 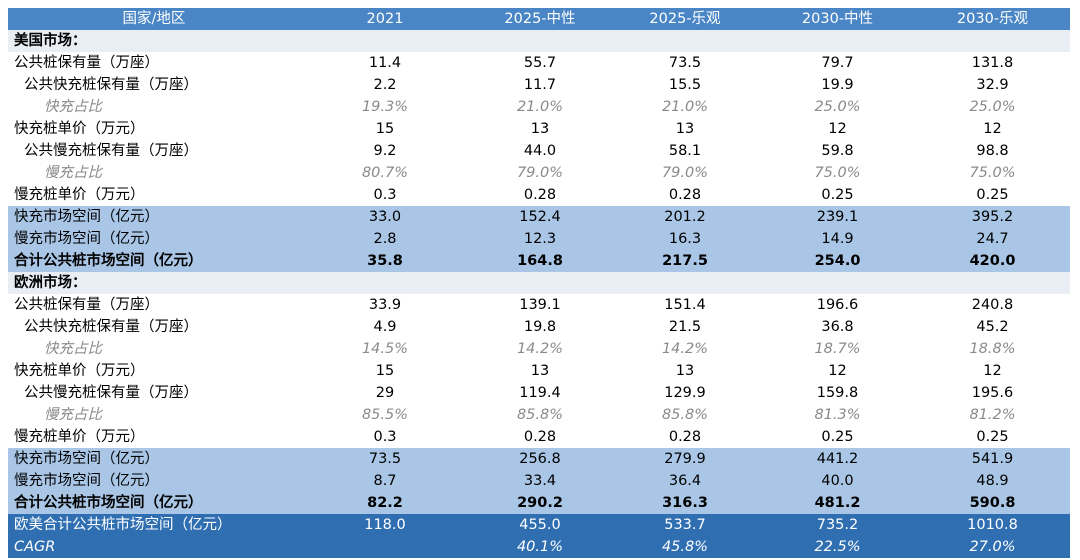 What do you see at coordinates (992, 349) in the screenshot?
I see `table-cell: 18.8%` at bounding box center [992, 349].